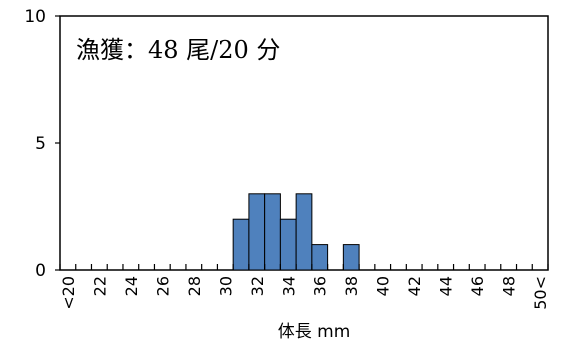 This screenshot has height=347, width=565. I want to click on x-tick-label: 46, so click(477, 286).